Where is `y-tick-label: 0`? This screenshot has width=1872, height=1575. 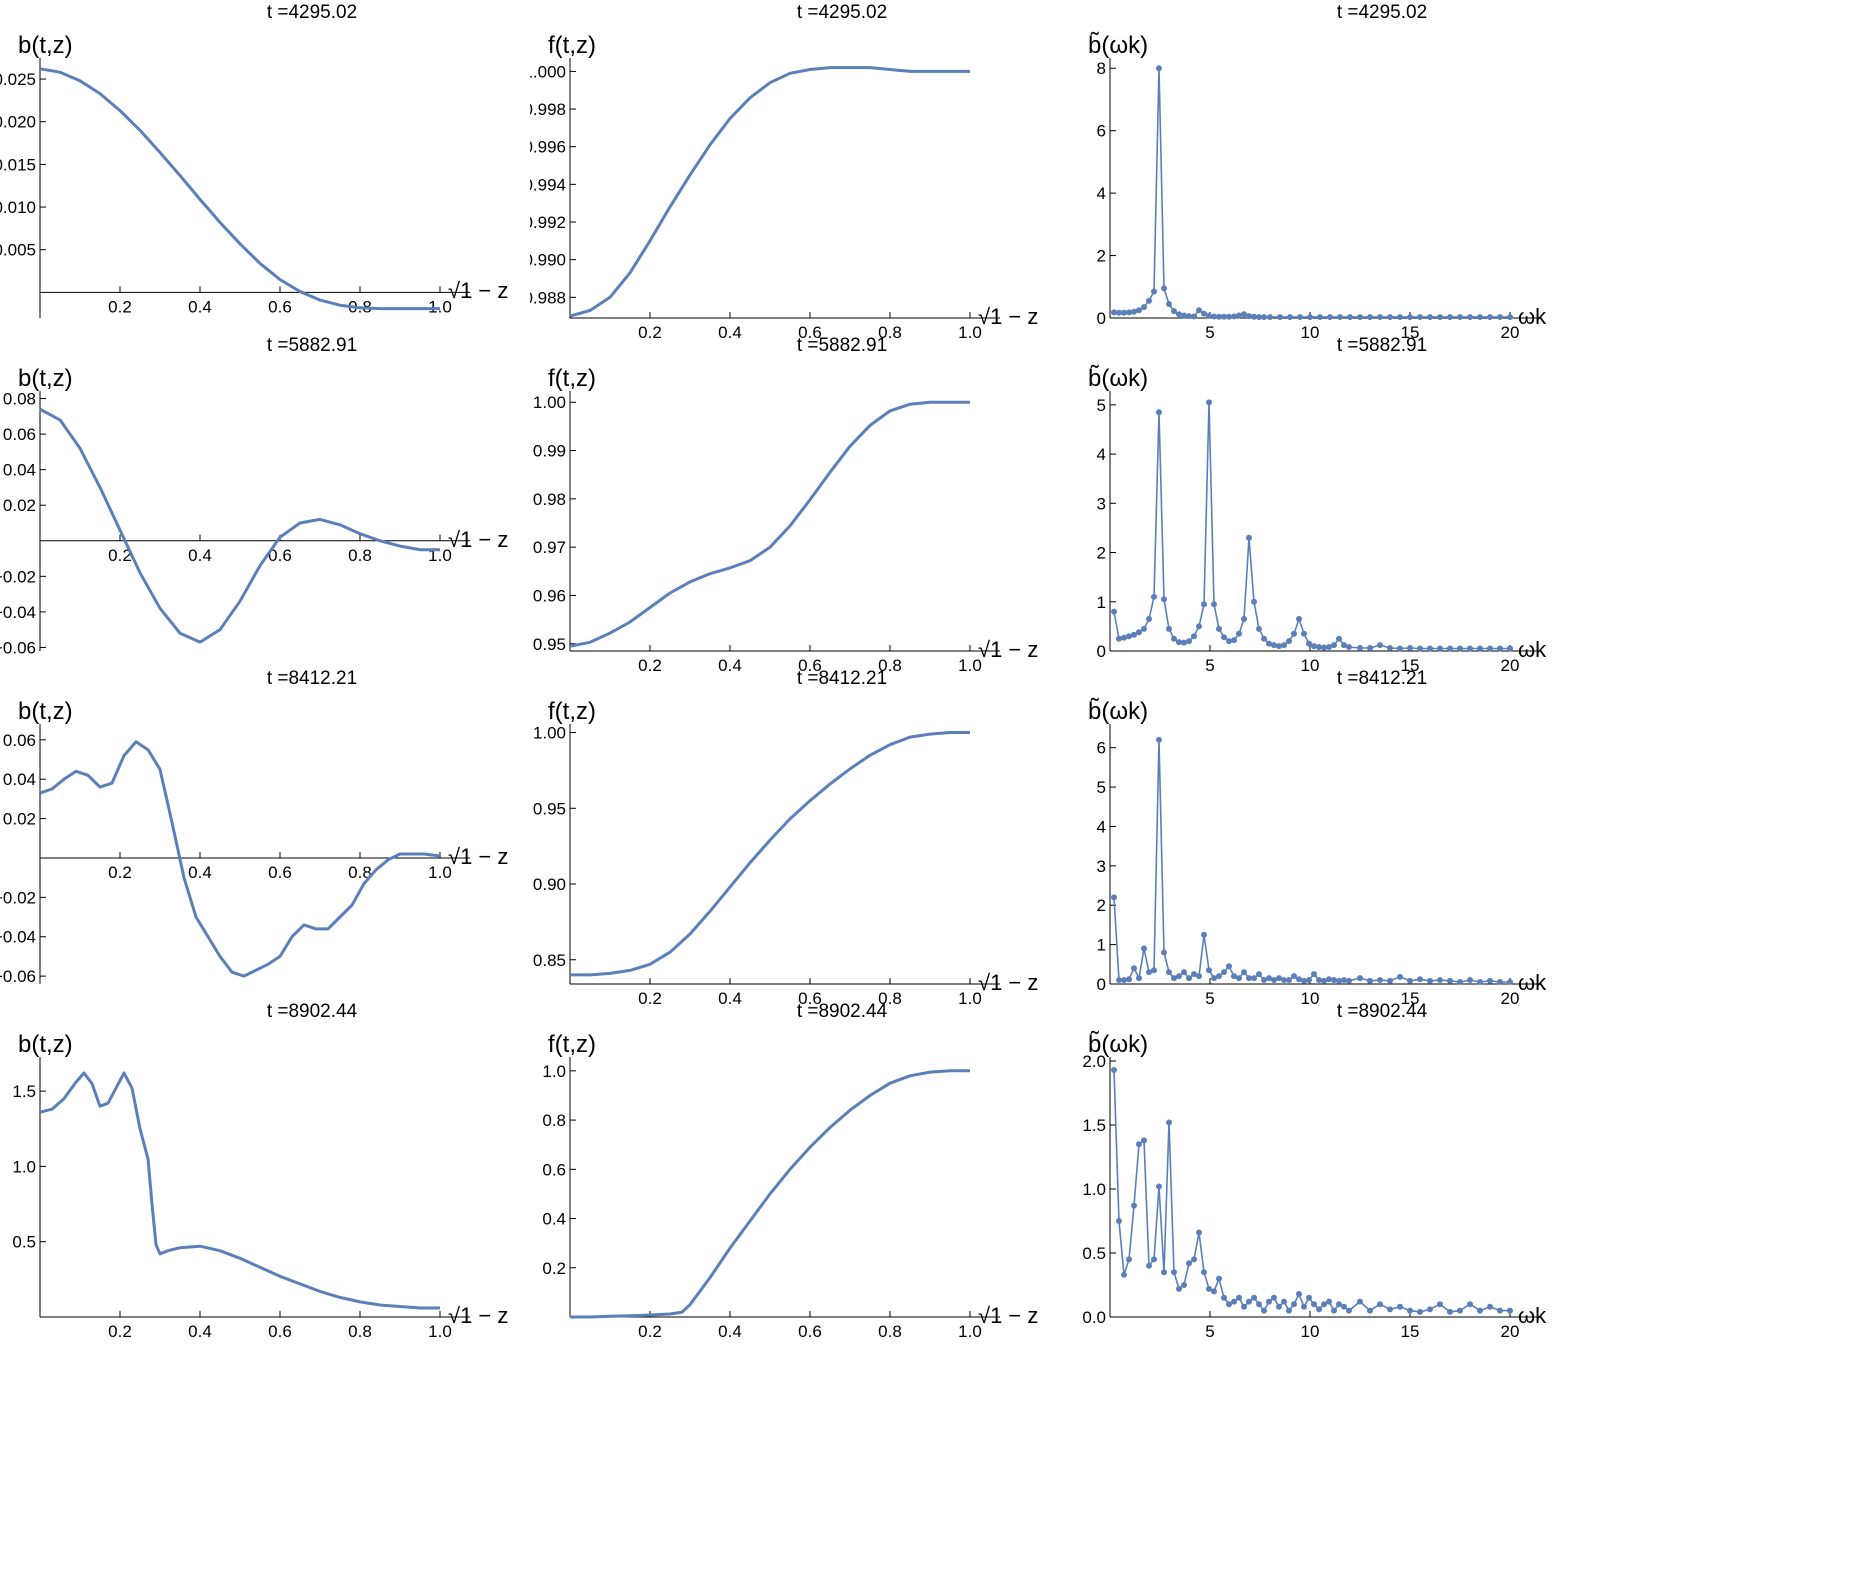 y-tick-label: 0 is located at coordinates (1101, 651).